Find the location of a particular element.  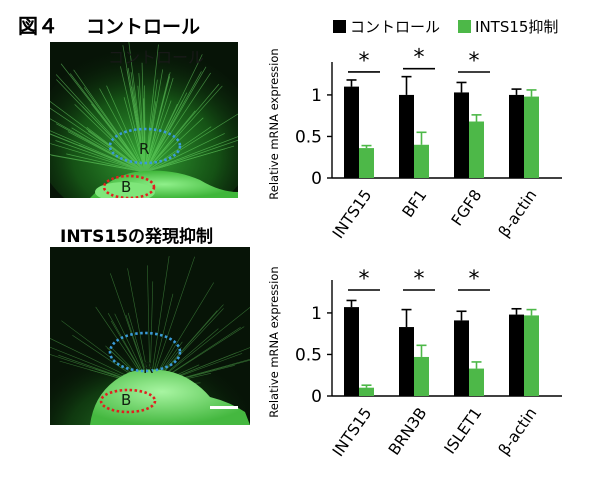

region-outlines-bottom is located at coordinates (140, 372).